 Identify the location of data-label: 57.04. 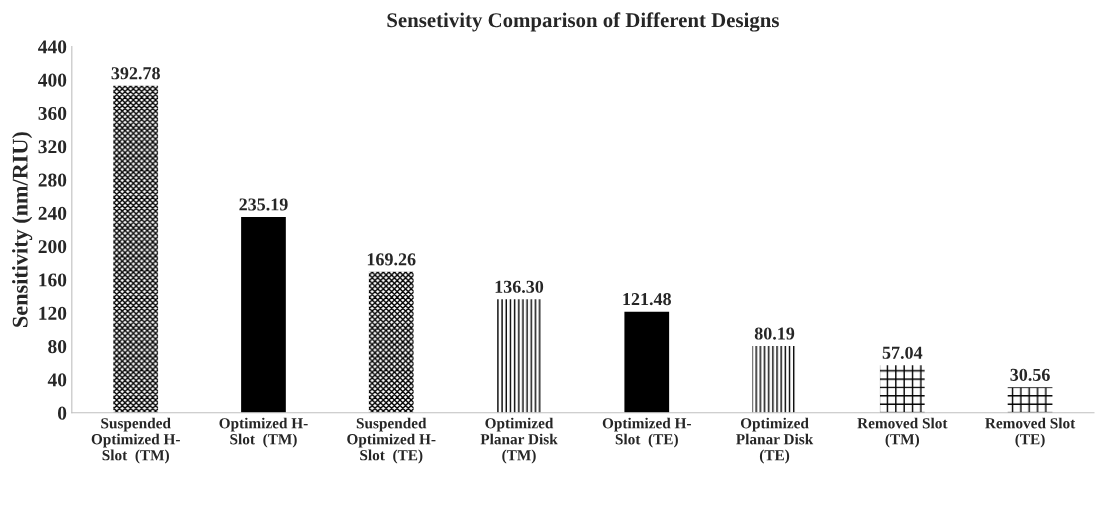
(902, 352).